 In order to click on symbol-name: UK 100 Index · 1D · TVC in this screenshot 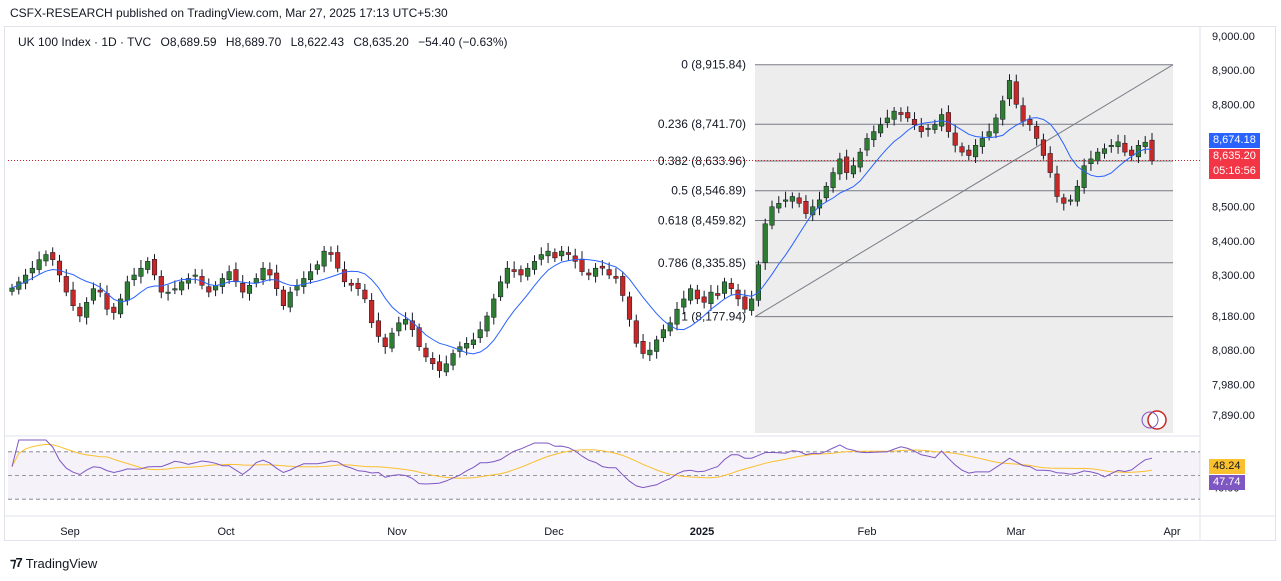, I will do `click(85, 42)`.